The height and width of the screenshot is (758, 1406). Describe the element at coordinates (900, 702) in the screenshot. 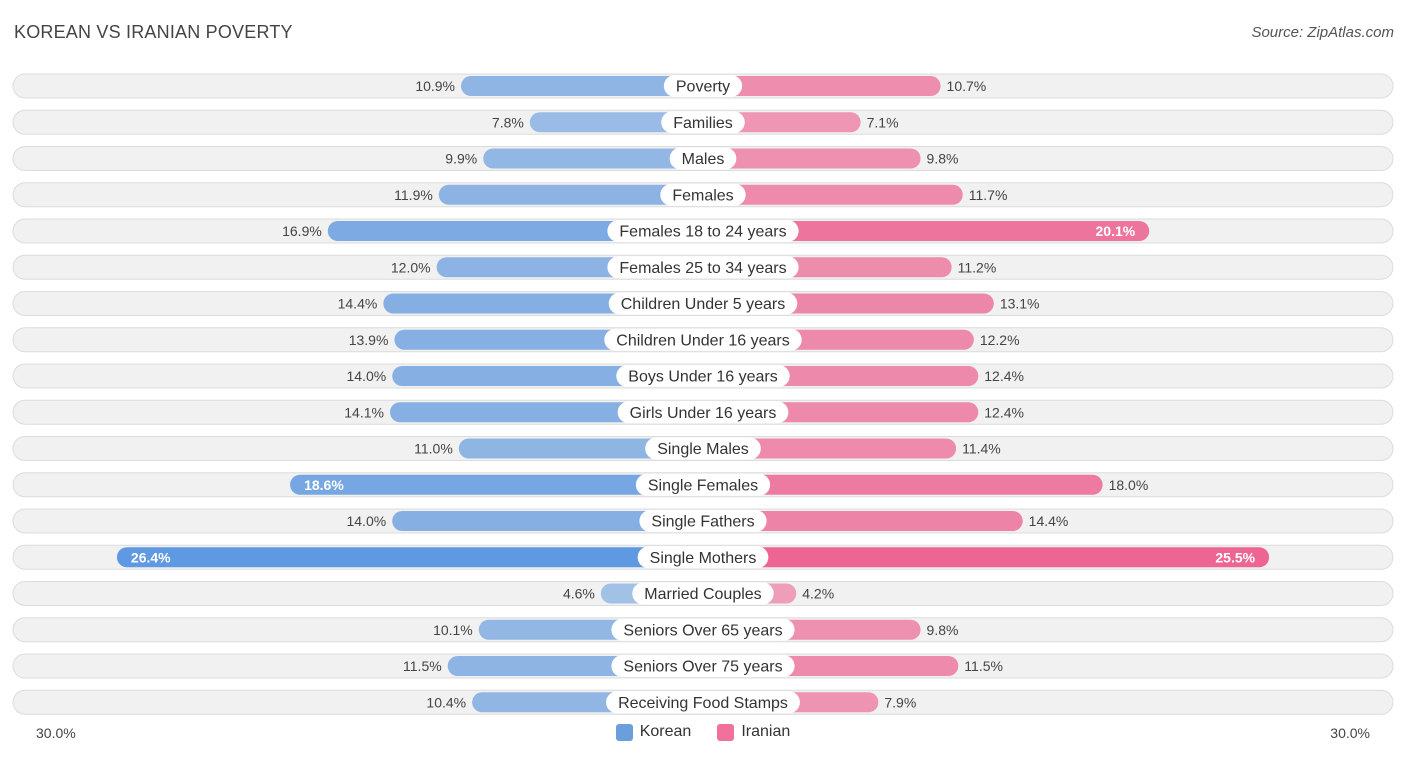

I see `value-label-iranian: 7.9%` at that location.